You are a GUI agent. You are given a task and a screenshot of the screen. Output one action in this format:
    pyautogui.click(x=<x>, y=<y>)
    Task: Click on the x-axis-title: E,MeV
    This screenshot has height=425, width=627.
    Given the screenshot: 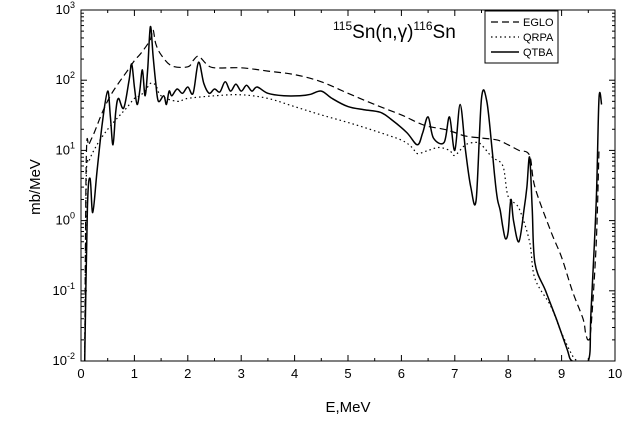 What is the action you would take?
    pyautogui.click(x=347, y=407)
    